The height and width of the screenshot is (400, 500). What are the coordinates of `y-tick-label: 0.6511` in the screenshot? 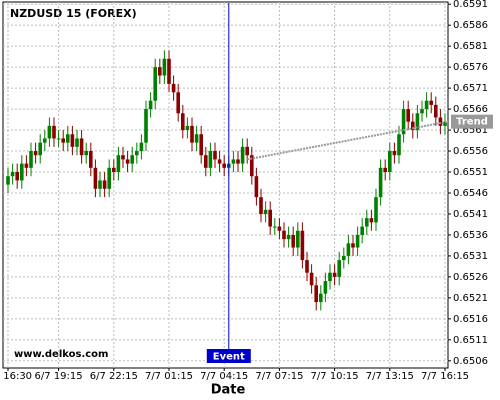 It's located at (470, 340).